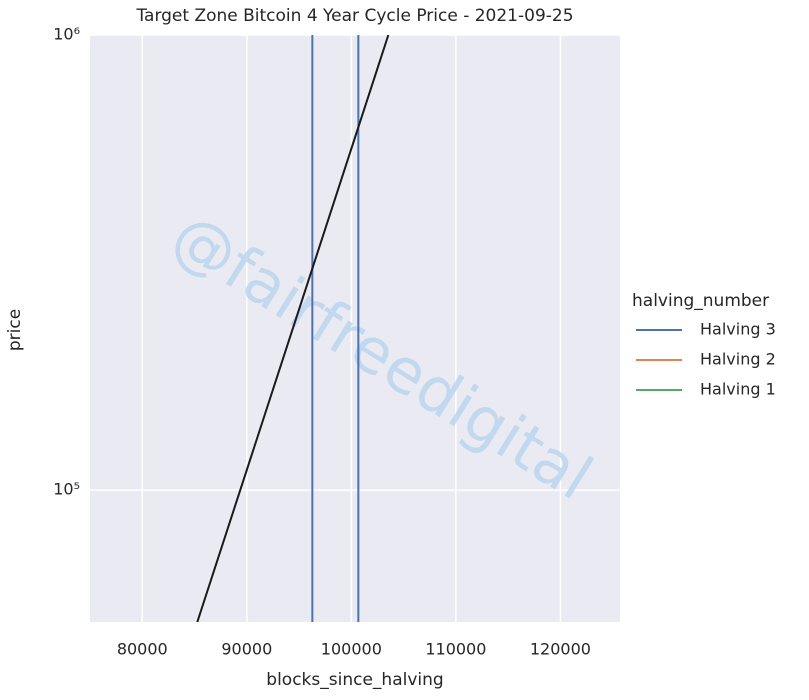 The height and width of the screenshot is (700, 809). Describe the element at coordinates (15, 330) in the screenshot. I see `y-axis-label: price` at that location.